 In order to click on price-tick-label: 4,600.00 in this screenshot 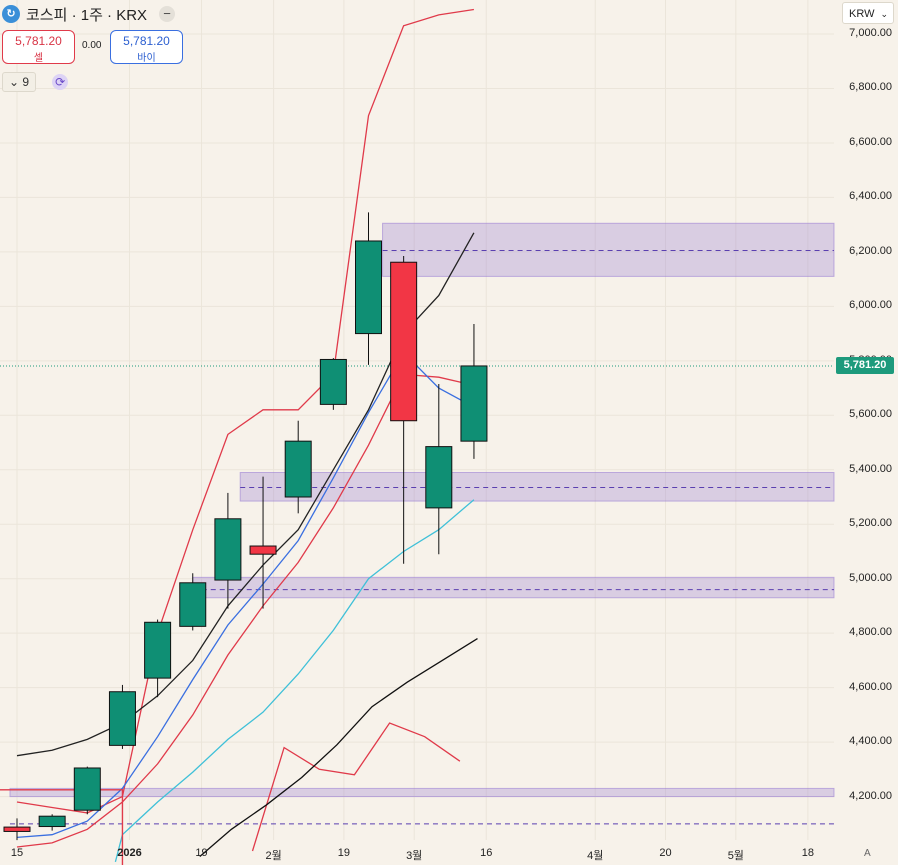, I will do `click(870, 686)`.